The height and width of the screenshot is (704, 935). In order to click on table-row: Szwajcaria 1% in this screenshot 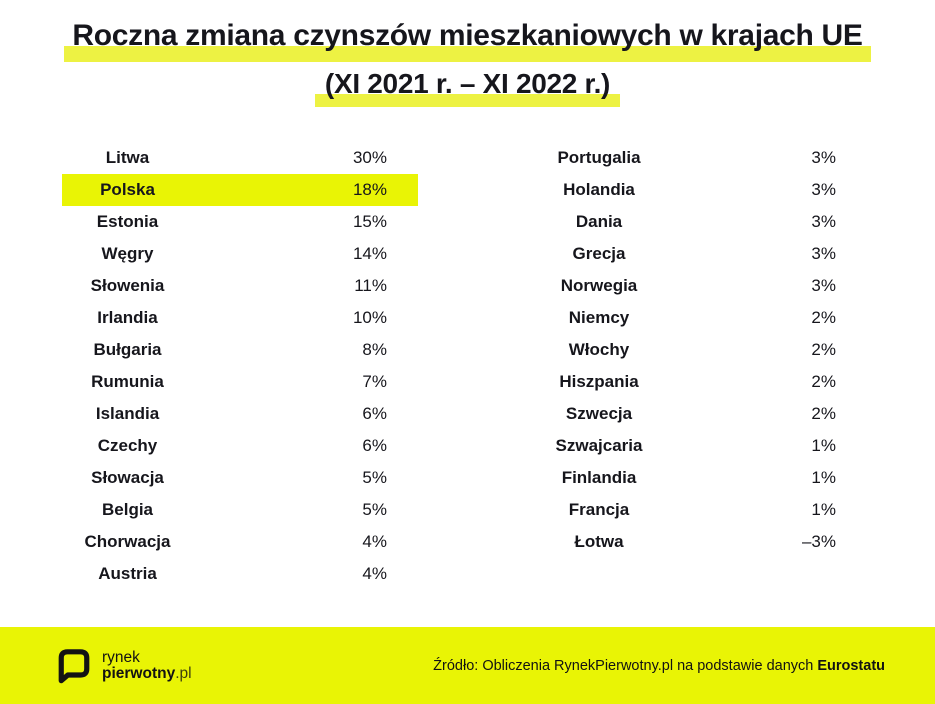, I will do `click(689, 446)`.